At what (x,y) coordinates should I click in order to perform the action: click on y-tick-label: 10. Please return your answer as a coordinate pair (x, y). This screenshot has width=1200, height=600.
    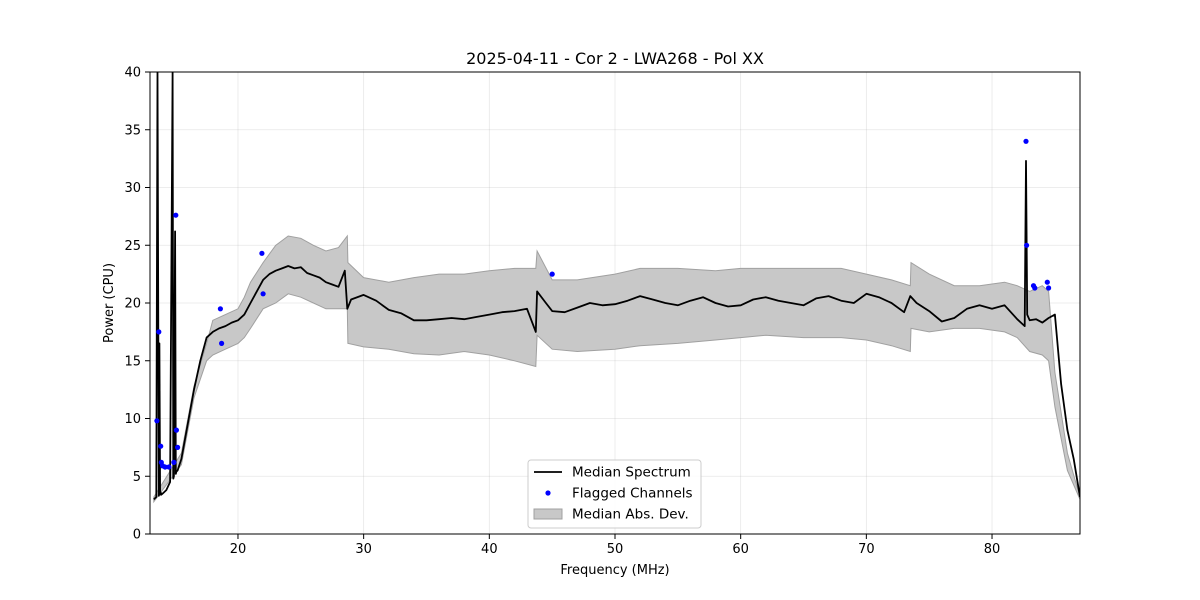
    Looking at the image, I should click on (132, 419).